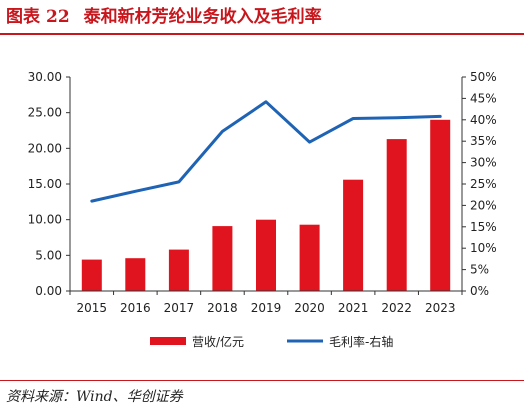 This screenshot has height=415, width=524. What do you see at coordinates (48, 291) in the screenshot?
I see `y-left-tick-label: 0.00` at bounding box center [48, 291].